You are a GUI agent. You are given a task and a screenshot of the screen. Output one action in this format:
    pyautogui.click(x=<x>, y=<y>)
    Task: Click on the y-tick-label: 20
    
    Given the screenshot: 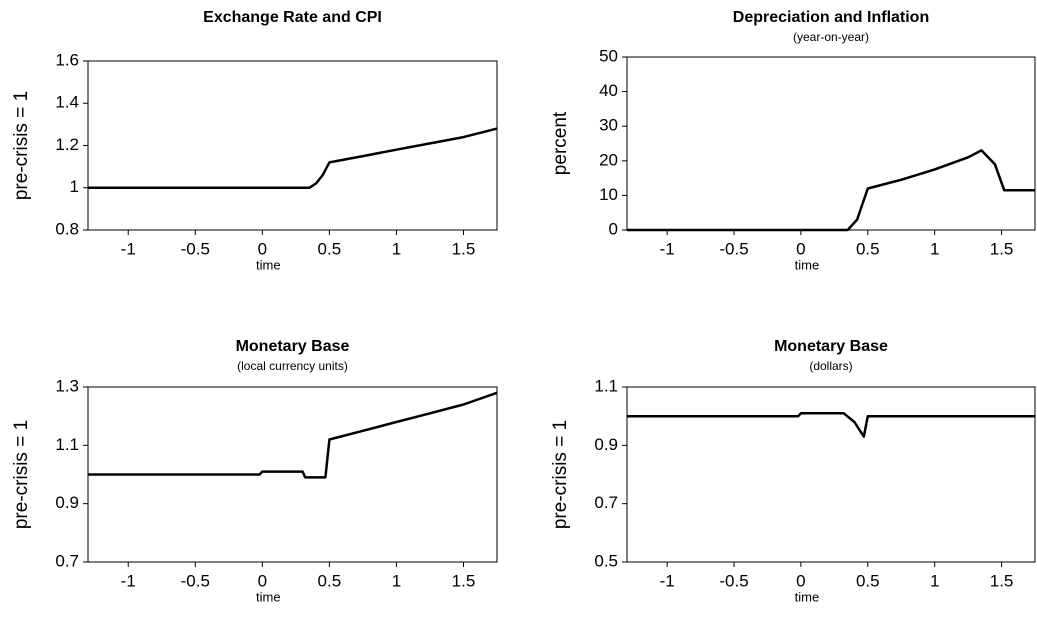 What is the action you would take?
    pyautogui.click(x=608, y=159)
    